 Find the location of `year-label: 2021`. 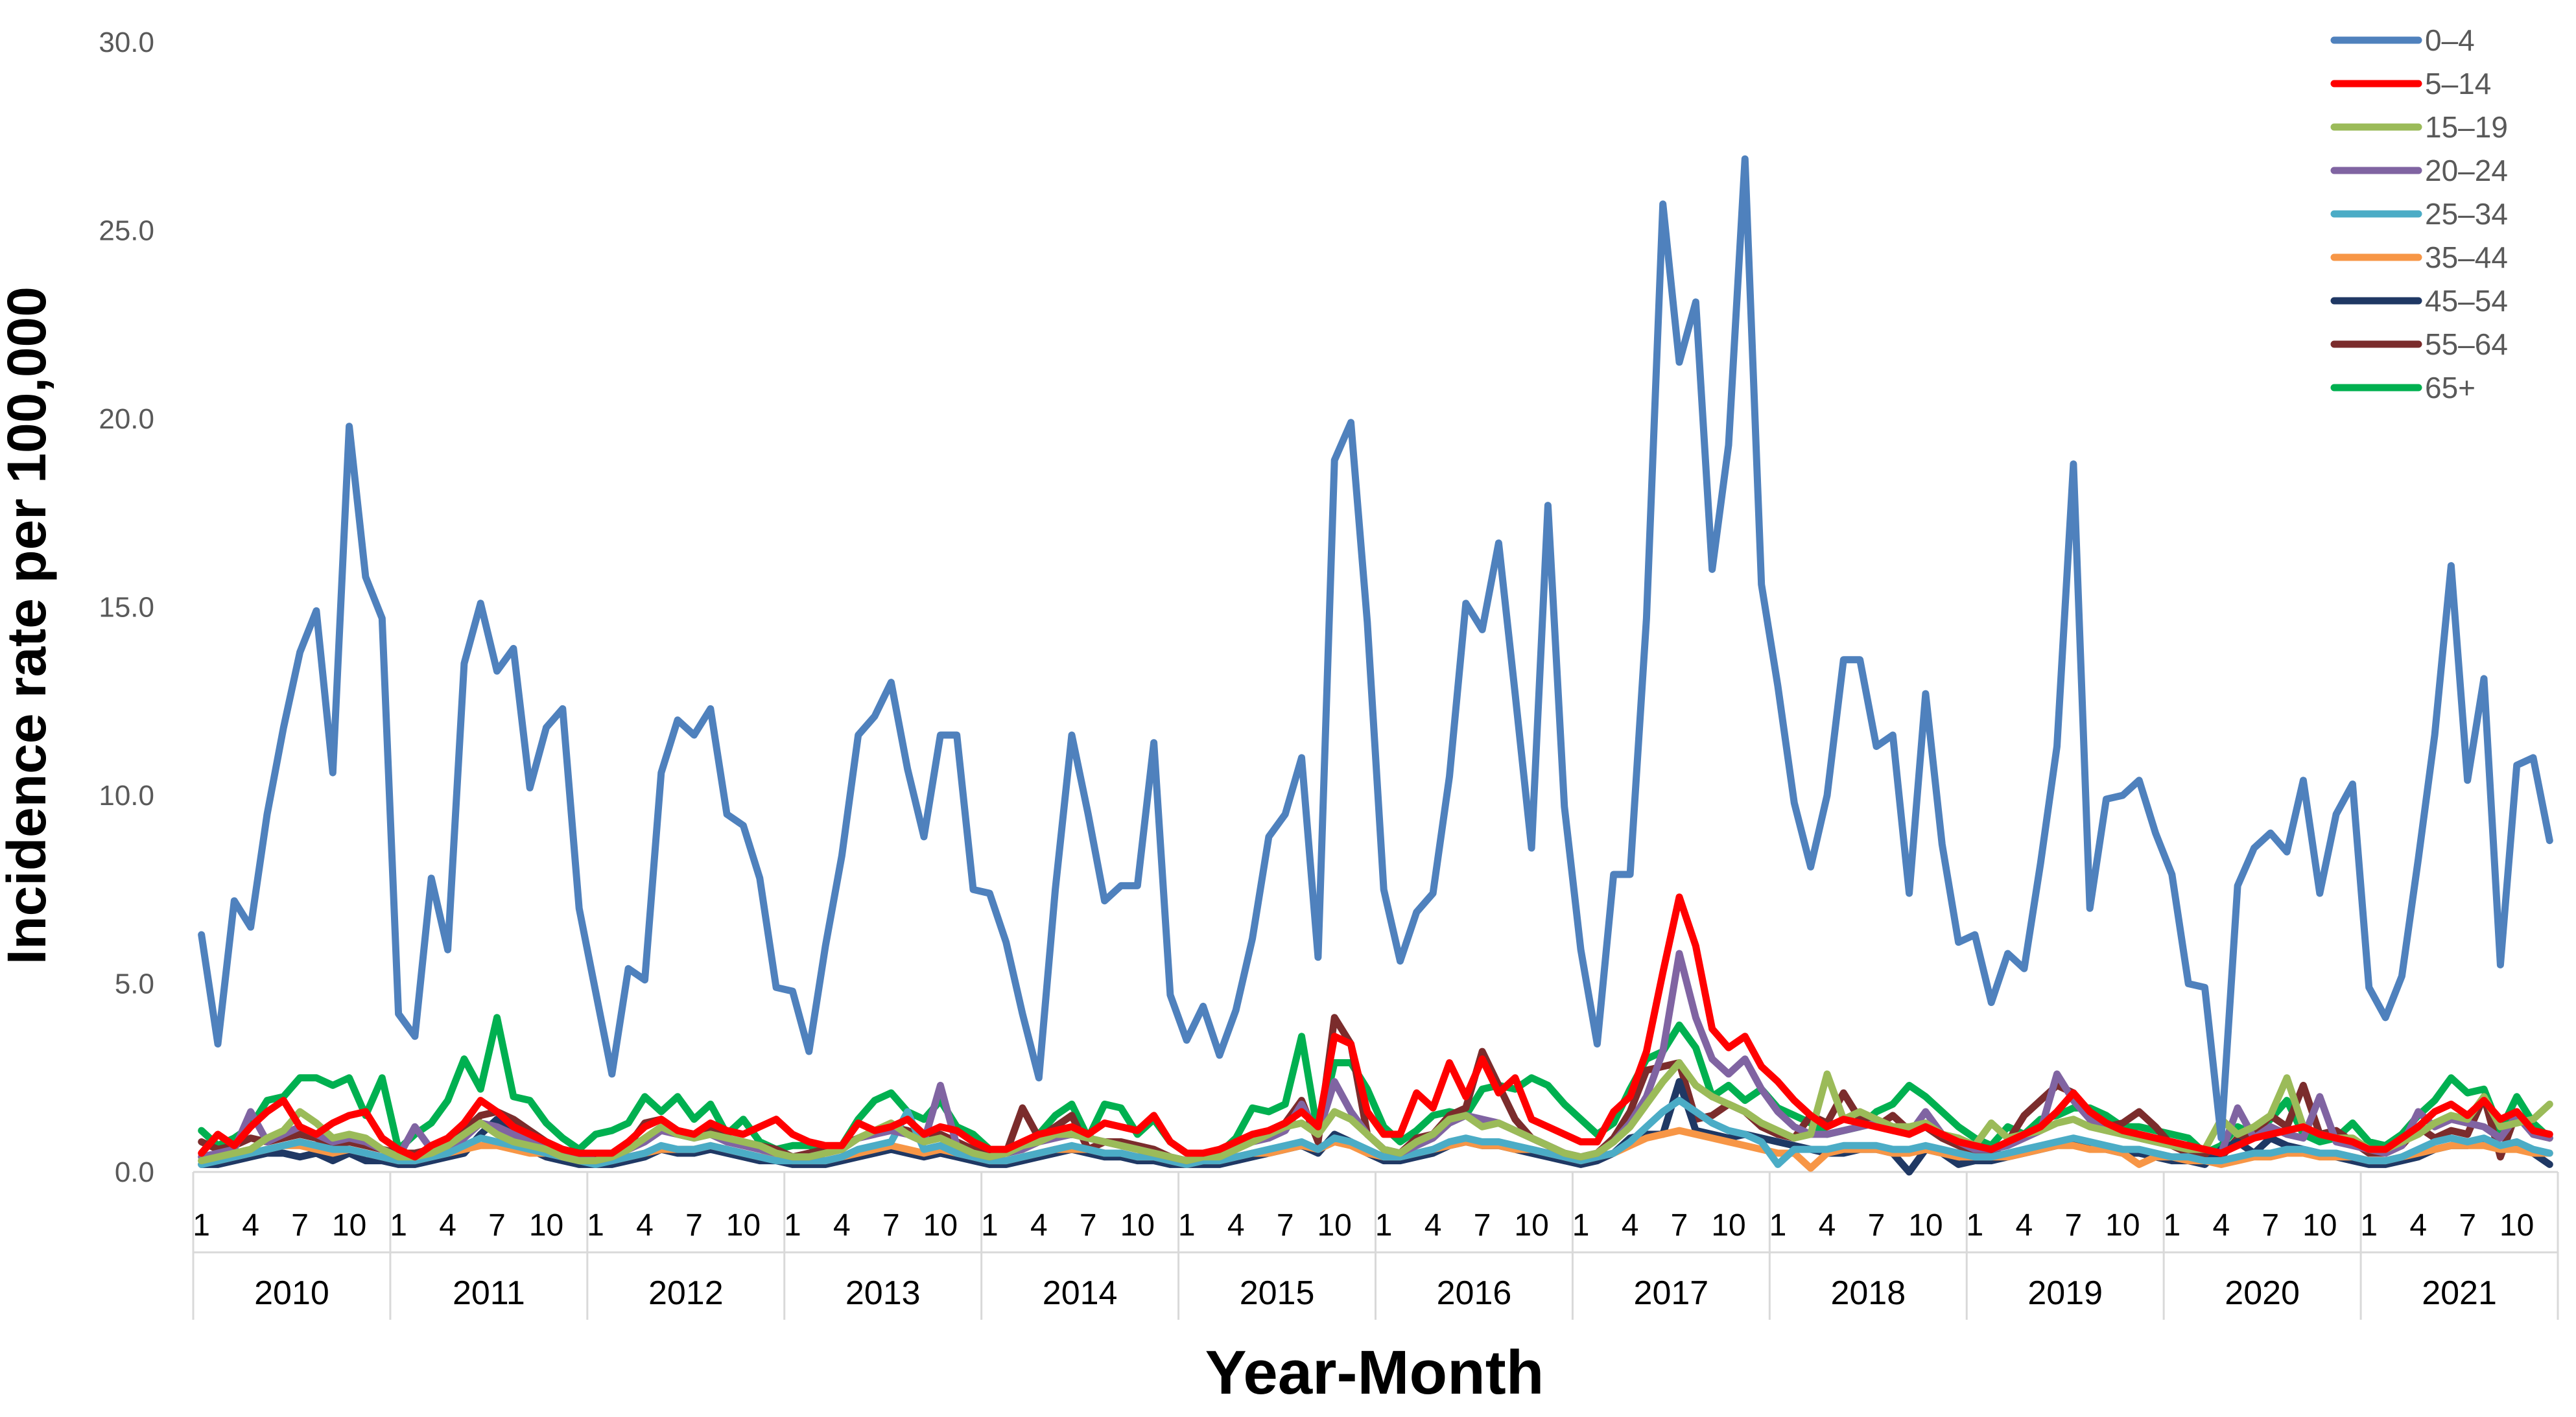

year-label: 2021 is located at coordinates (2460, 1293).